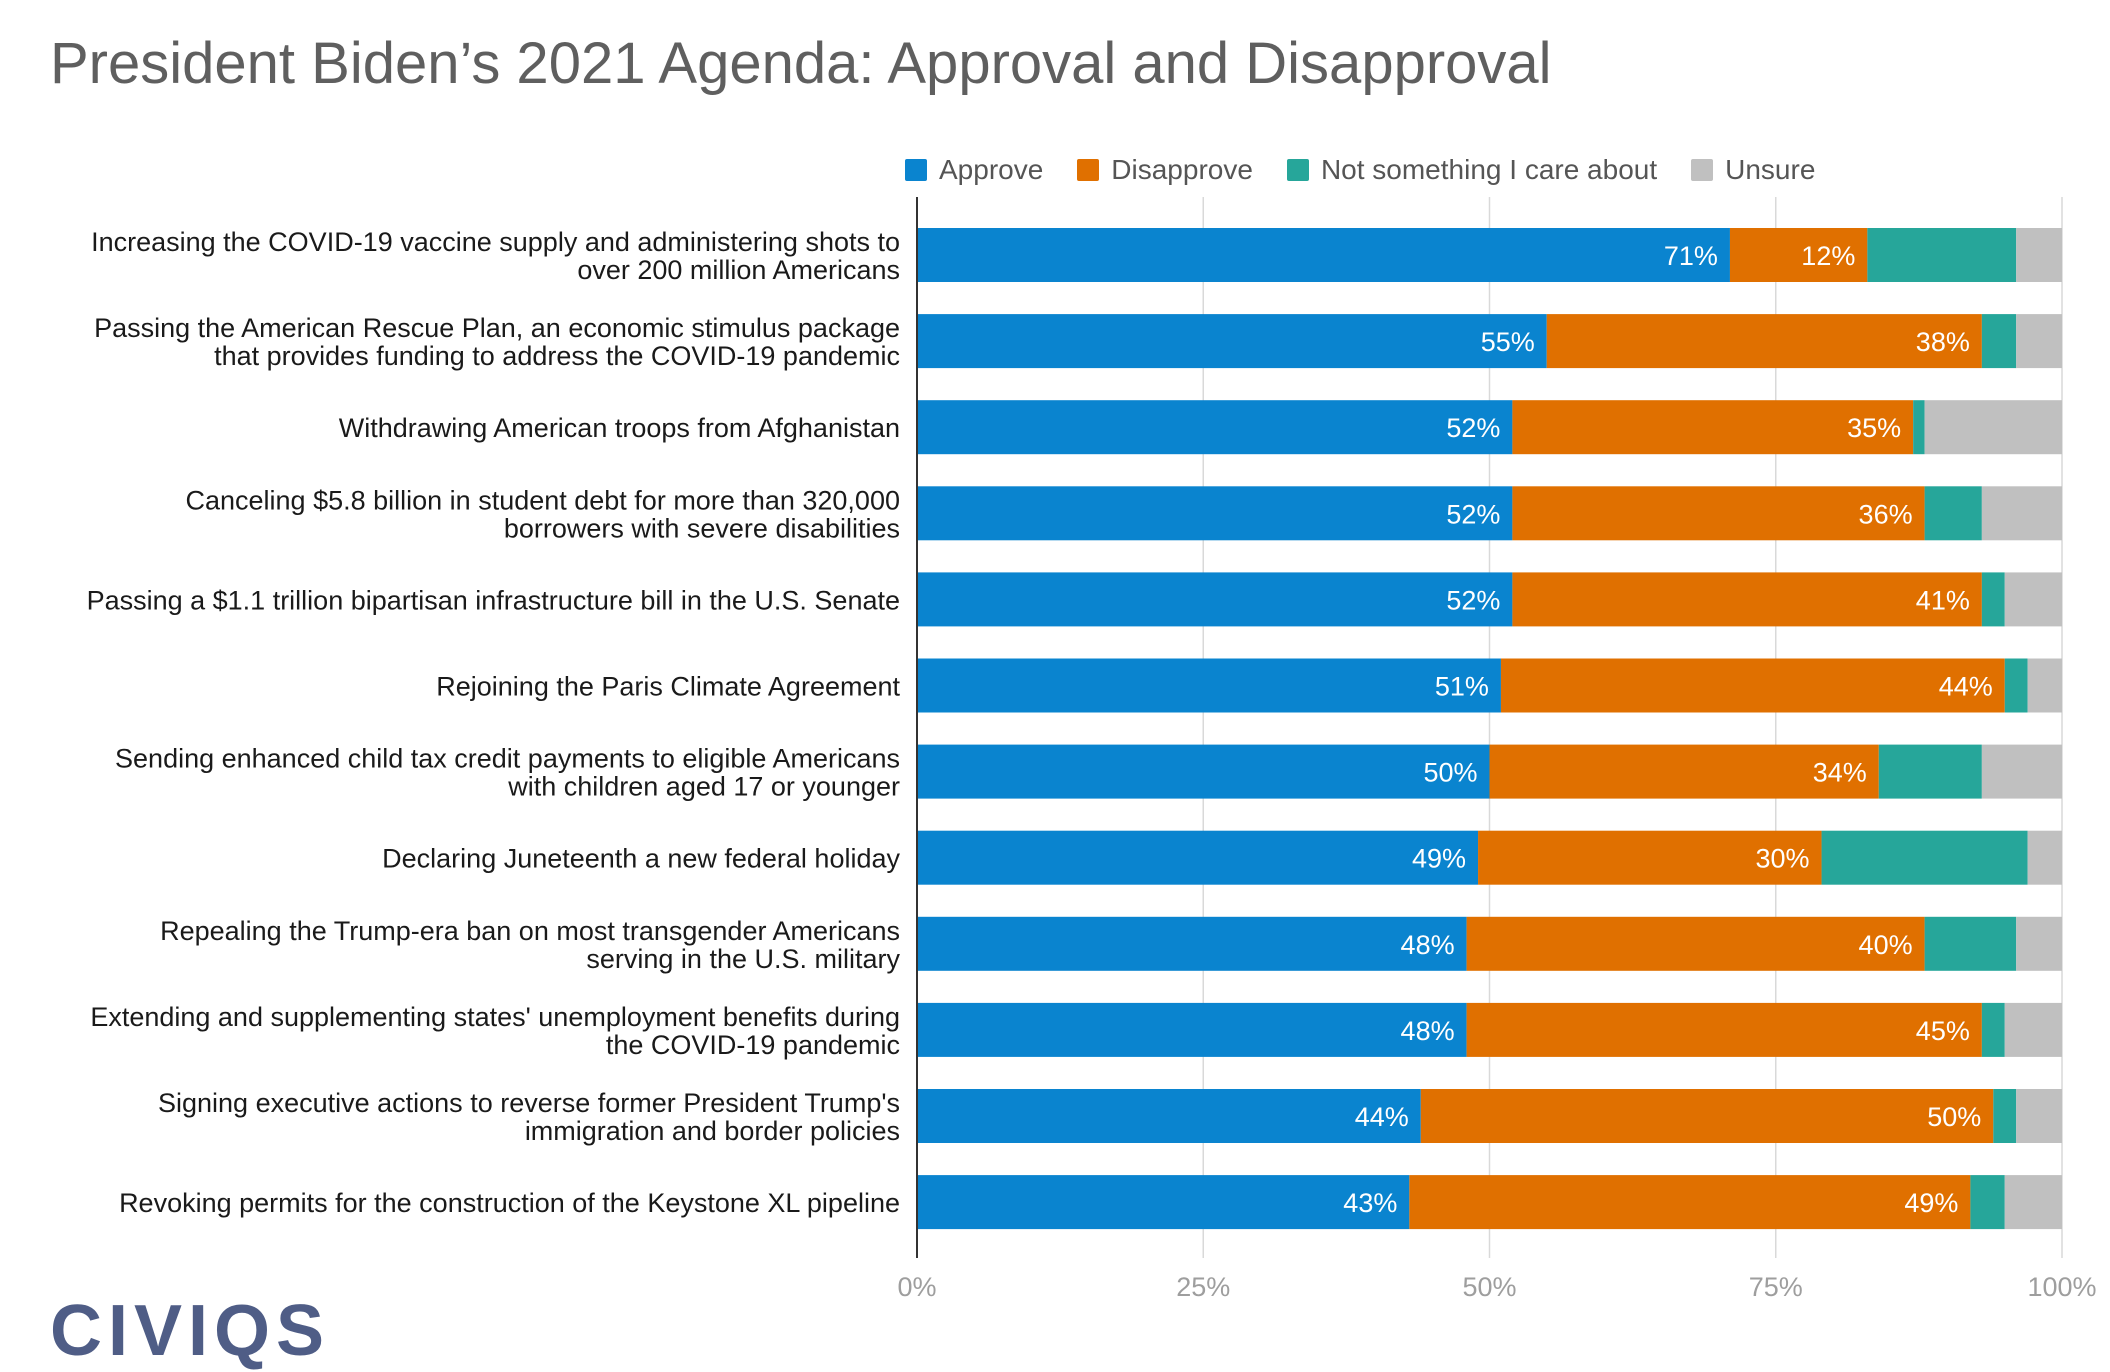  I want to click on data-label-disapprove-1: 38%, so click(1943, 342).